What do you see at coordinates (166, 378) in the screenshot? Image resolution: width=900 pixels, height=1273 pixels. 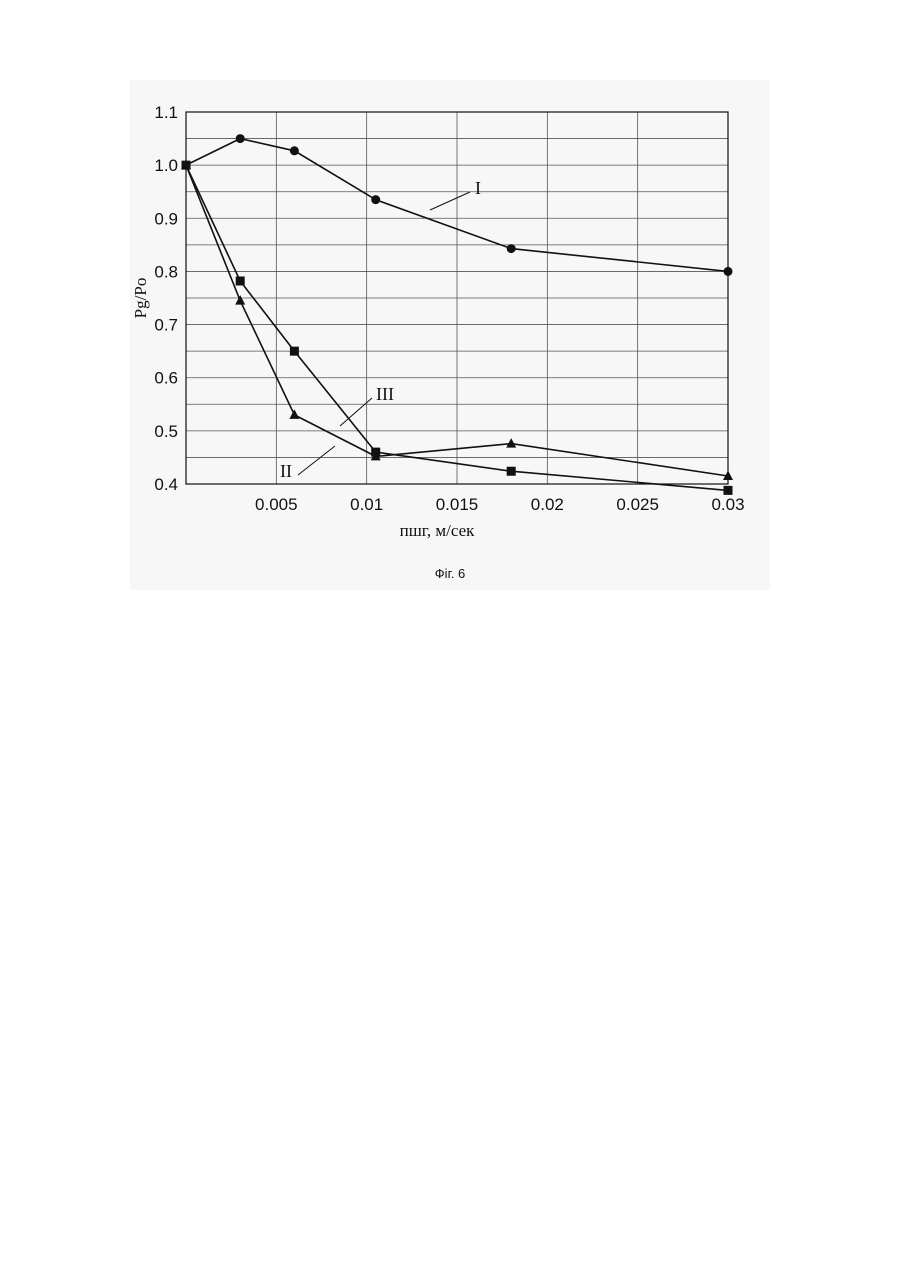 I see `y-tick-label: 0.6` at bounding box center [166, 378].